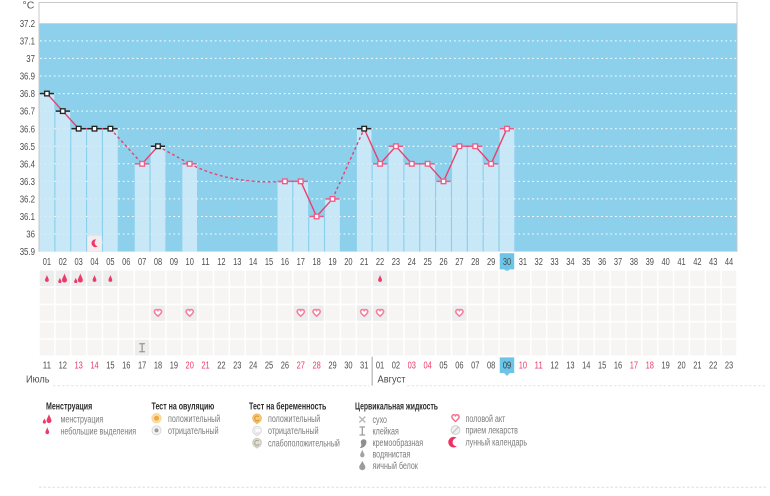  Describe the element at coordinates (380, 420) in the screenshot. I see `svg-text: сухо` at that location.